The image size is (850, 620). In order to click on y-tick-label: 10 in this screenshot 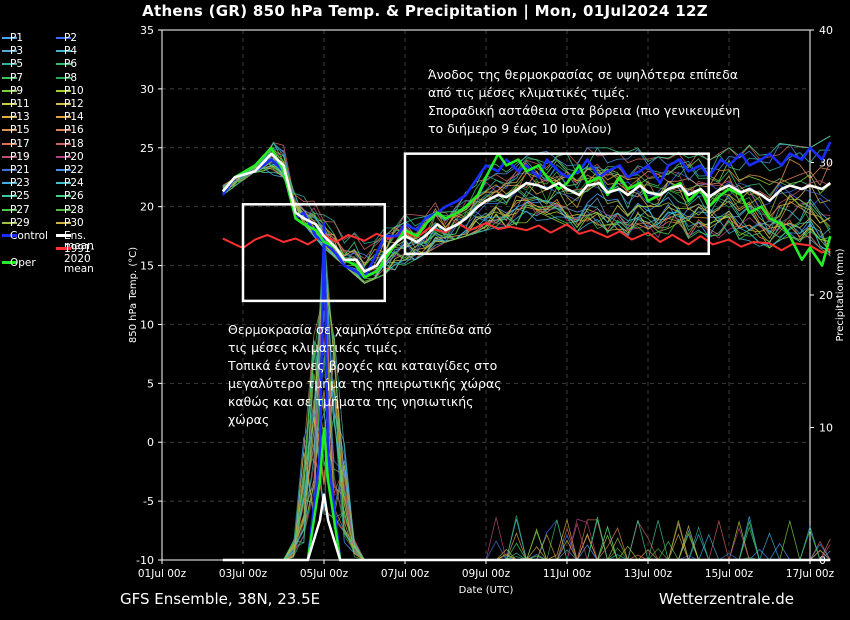, I will do `click(147, 324)`.